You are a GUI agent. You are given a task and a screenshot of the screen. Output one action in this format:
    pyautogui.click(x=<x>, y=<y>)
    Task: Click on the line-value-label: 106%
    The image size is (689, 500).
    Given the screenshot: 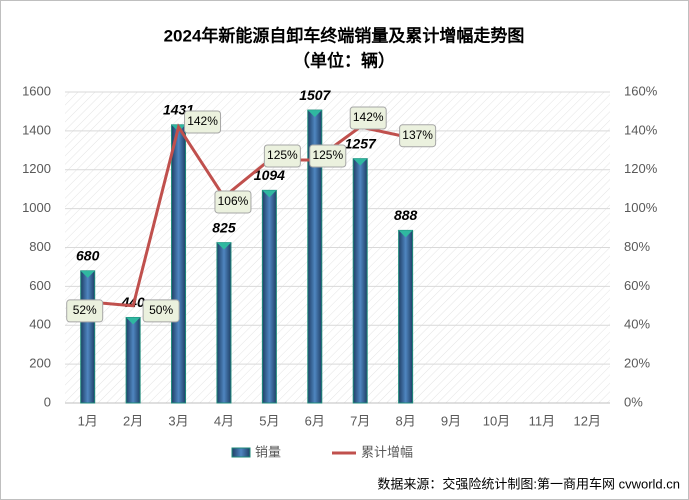 What is the action you would take?
    pyautogui.click(x=233, y=201)
    